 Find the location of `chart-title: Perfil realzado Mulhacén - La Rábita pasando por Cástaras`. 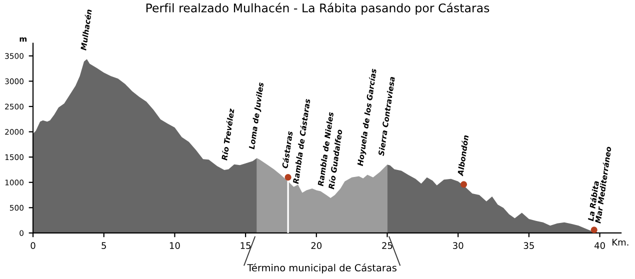

chart-title: Perfil realzado Mulhacén - La Rábita pasando por Cástaras is located at coordinates (318, 8).